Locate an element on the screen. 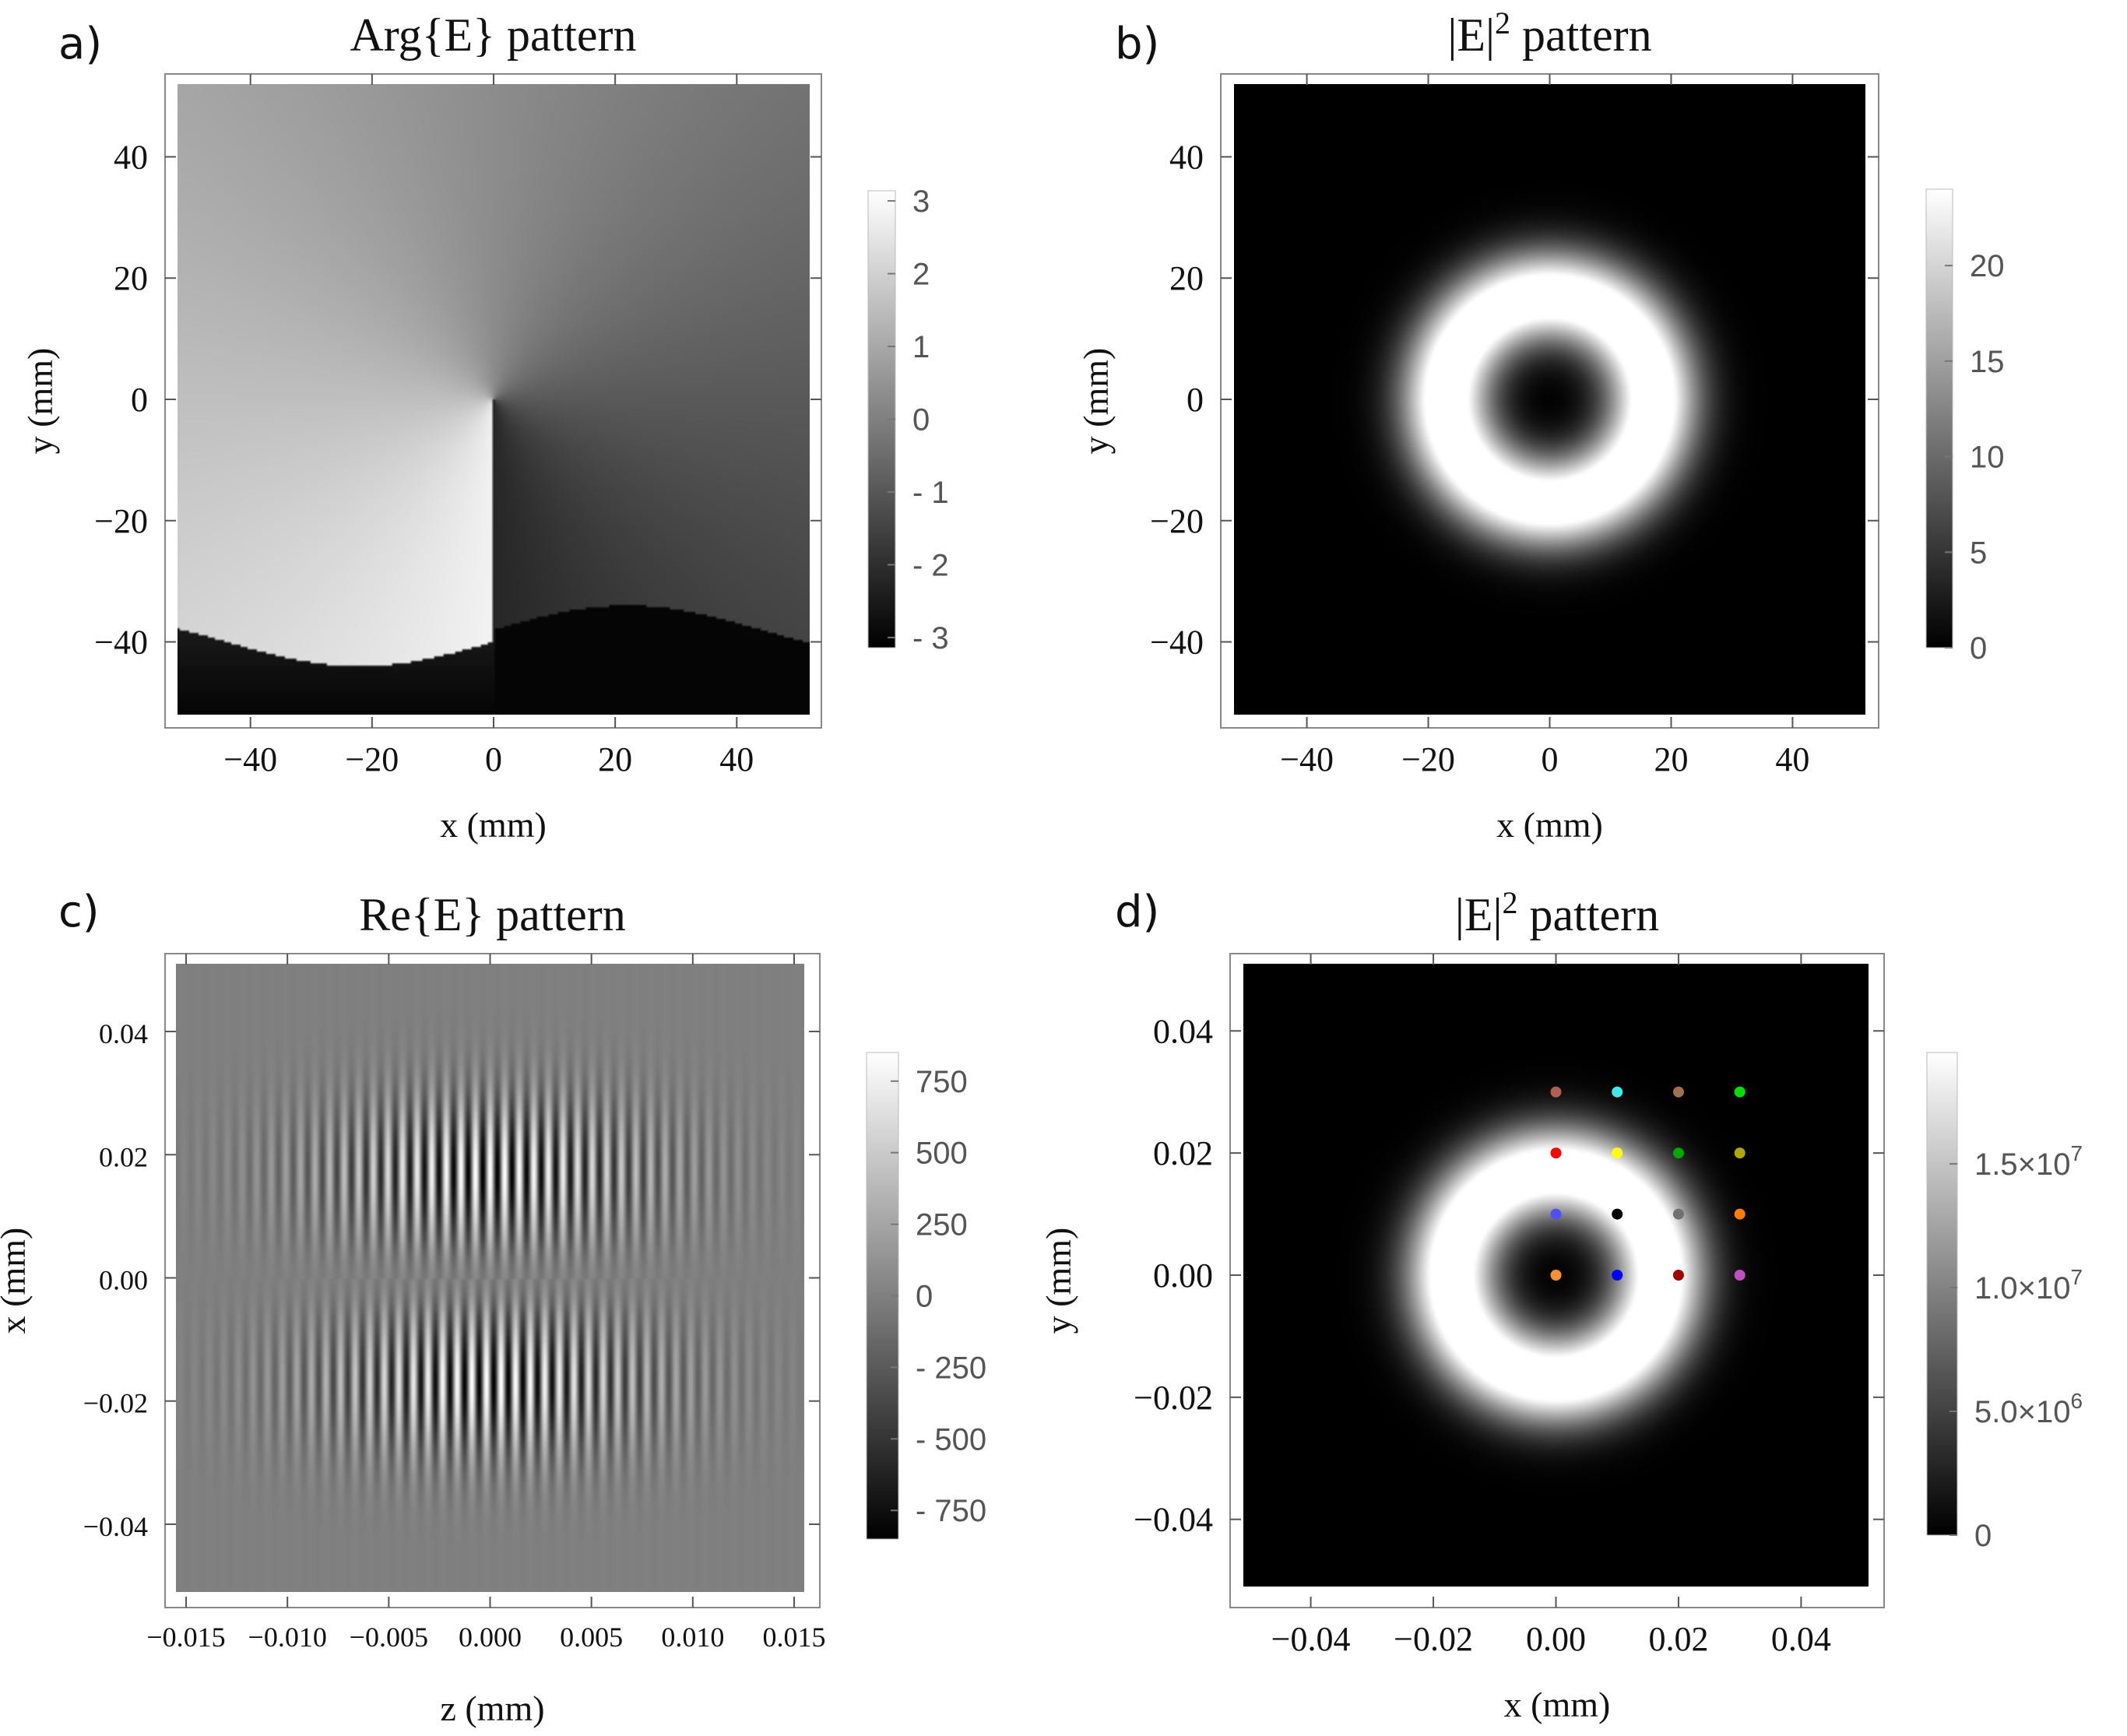 This screenshot has width=2127, height=1736. colorbar-tick-text: 5 is located at coordinates (1978, 553).